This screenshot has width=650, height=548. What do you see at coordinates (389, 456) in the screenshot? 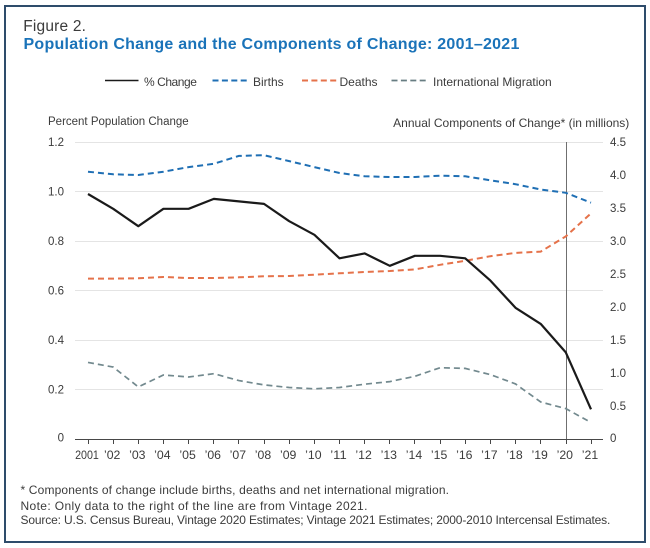
I see `svg-text: ’13` at bounding box center [389, 456].